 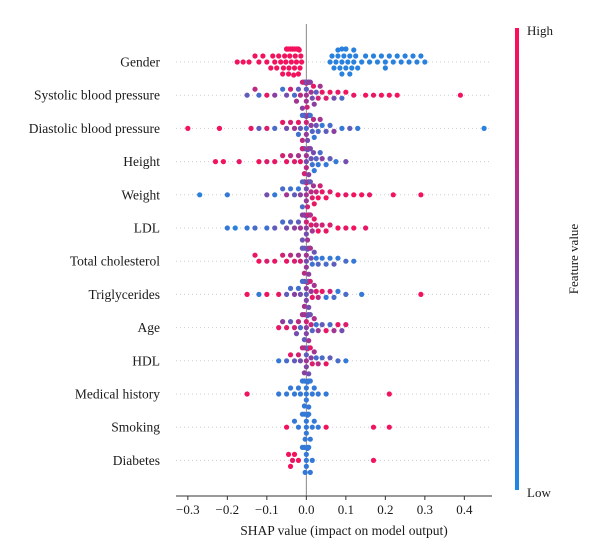 What do you see at coordinates (464, 509) in the screenshot?
I see `x-tick-label: 0.4` at bounding box center [464, 509].